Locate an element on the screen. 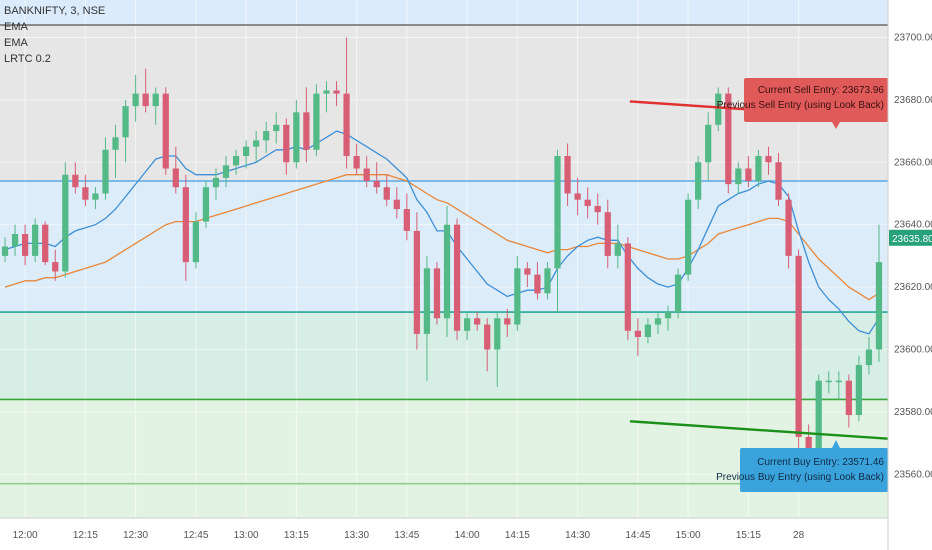 The width and height of the screenshot is (932, 550). x-tick-label: 28 is located at coordinates (799, 535).